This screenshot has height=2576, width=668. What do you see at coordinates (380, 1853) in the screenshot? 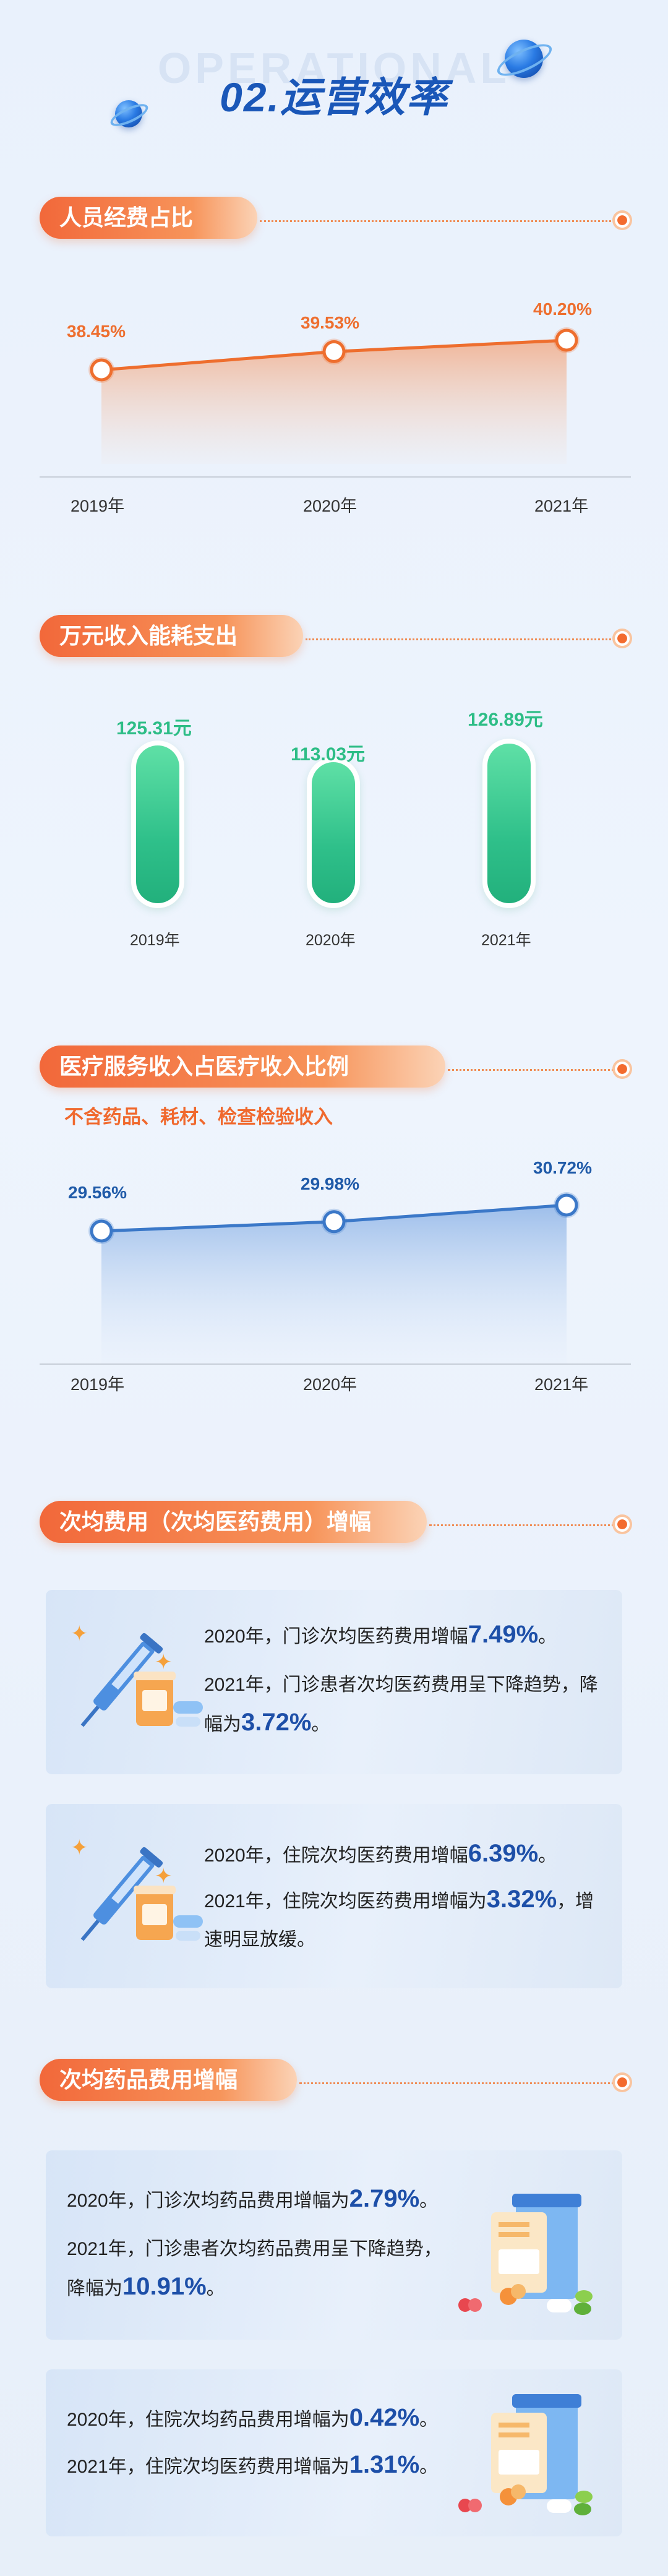
I see `card-line: 2020年，住院次均医药费用增幅6.39%。` at bounding box center [380, 1853].